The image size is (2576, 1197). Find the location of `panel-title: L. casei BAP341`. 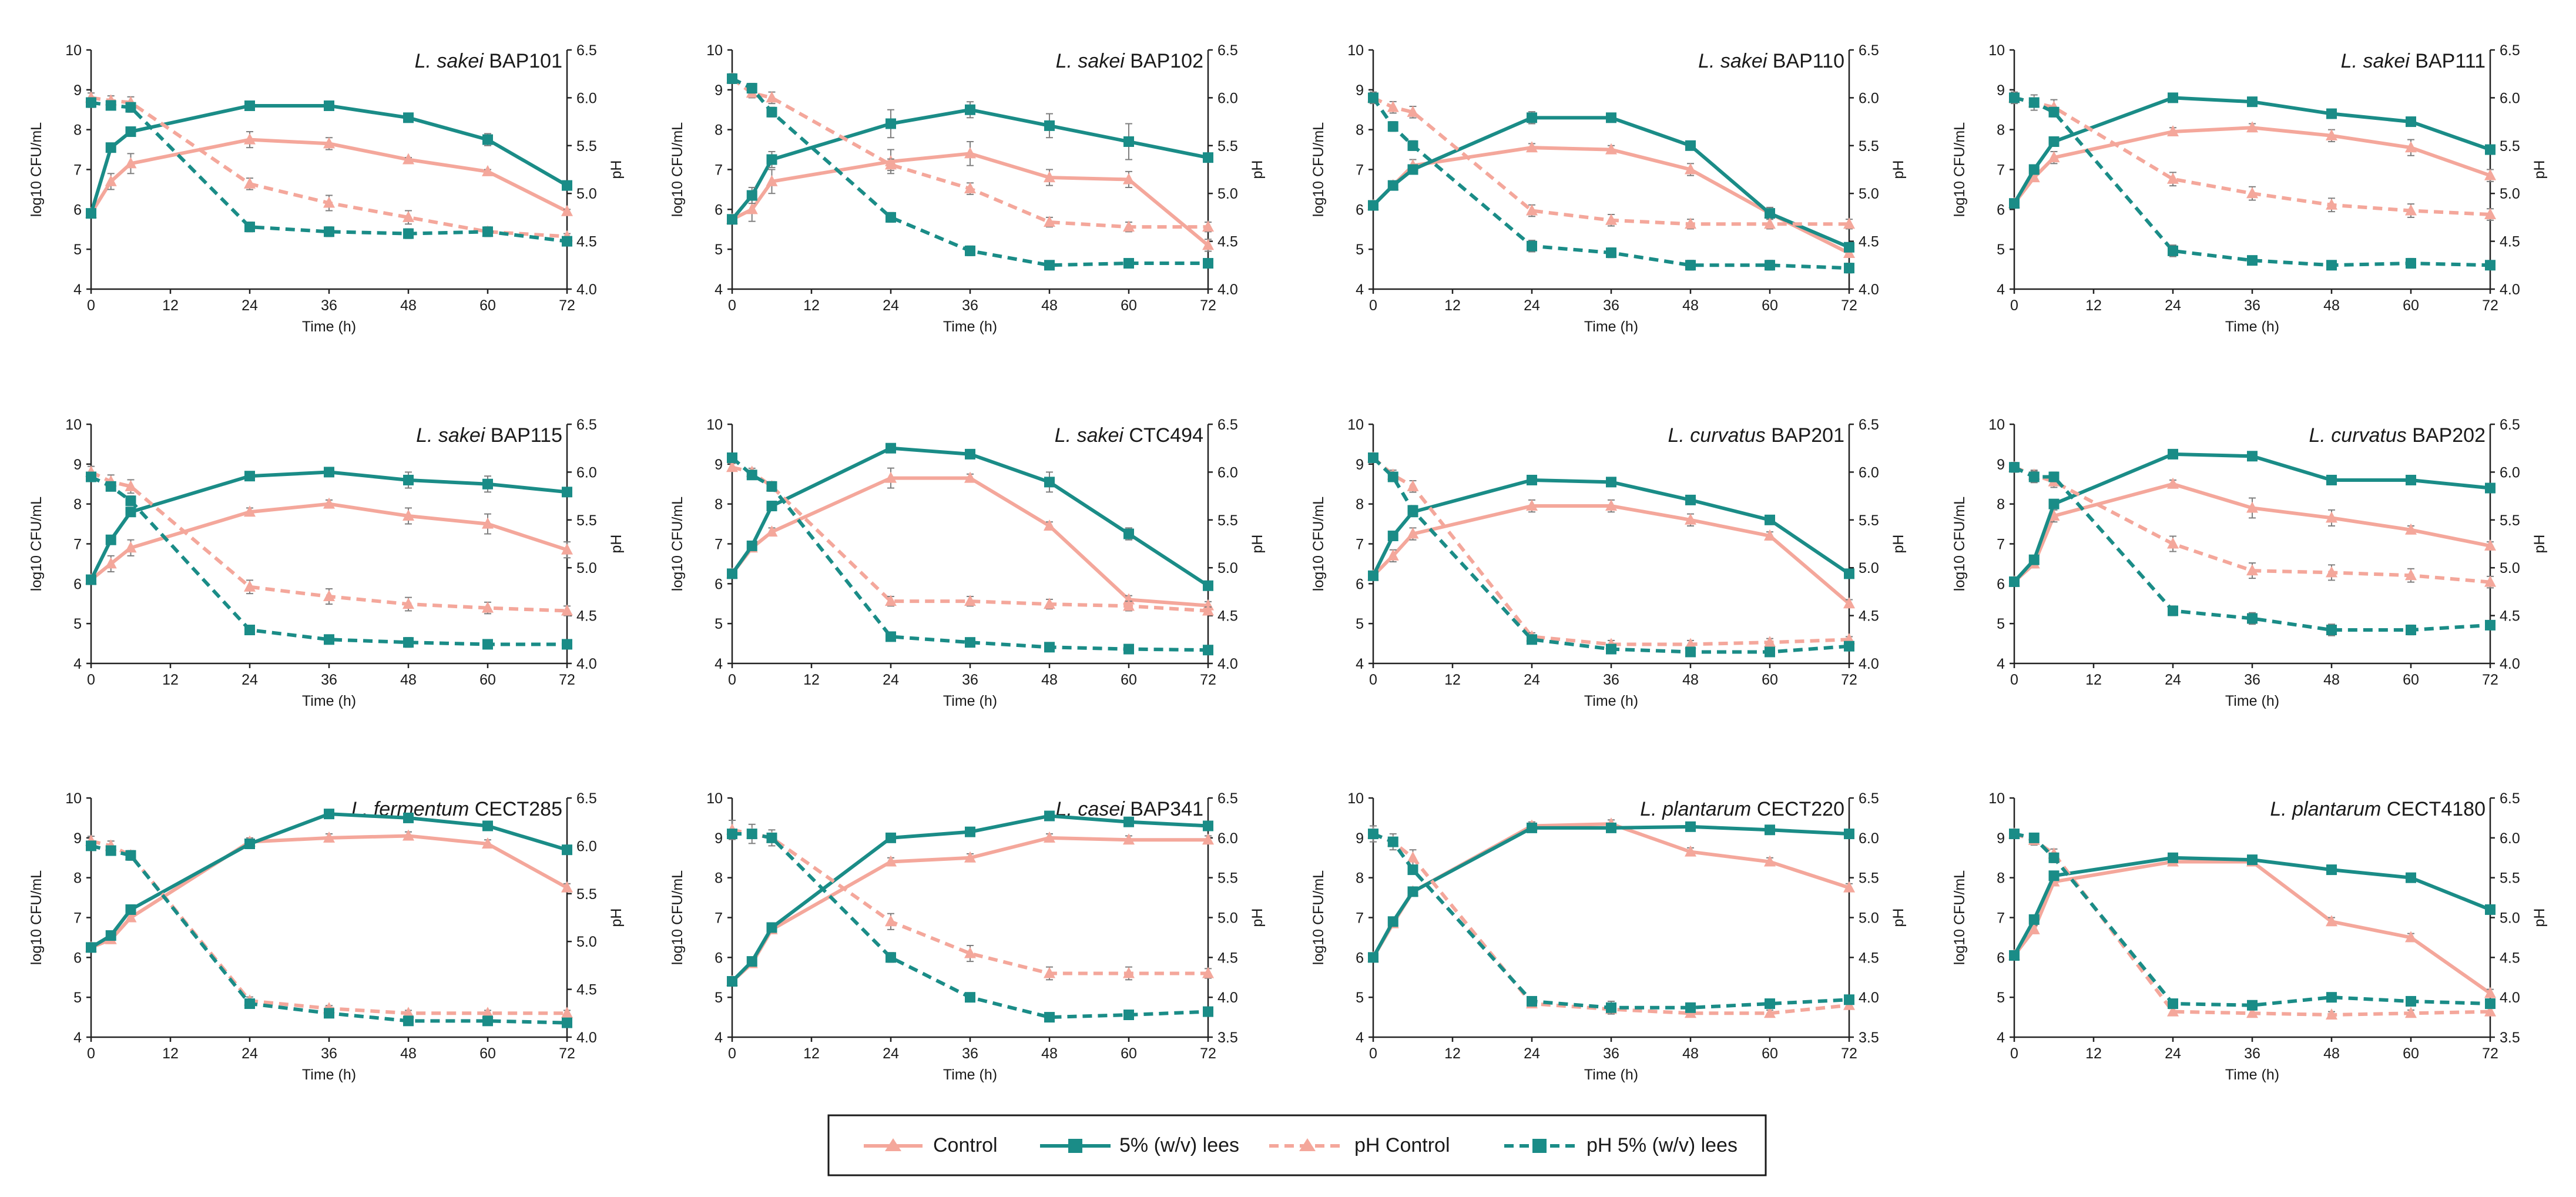

panel-title: L. casei BAP341 is located at coordinates (1129, 809).